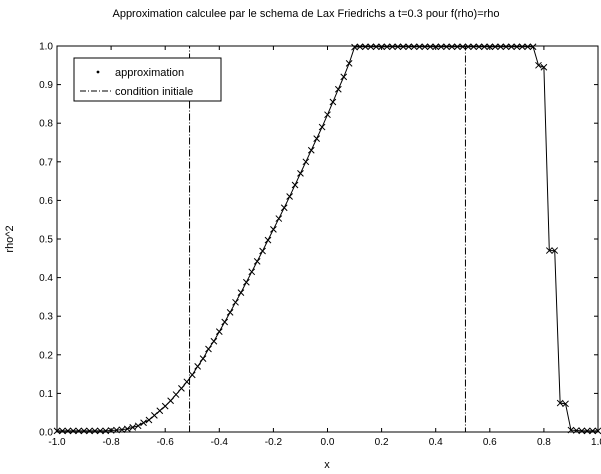 This screenshot has width=601, height=474. I want to click on x-tick-label: 0.6, so click(490, 442).